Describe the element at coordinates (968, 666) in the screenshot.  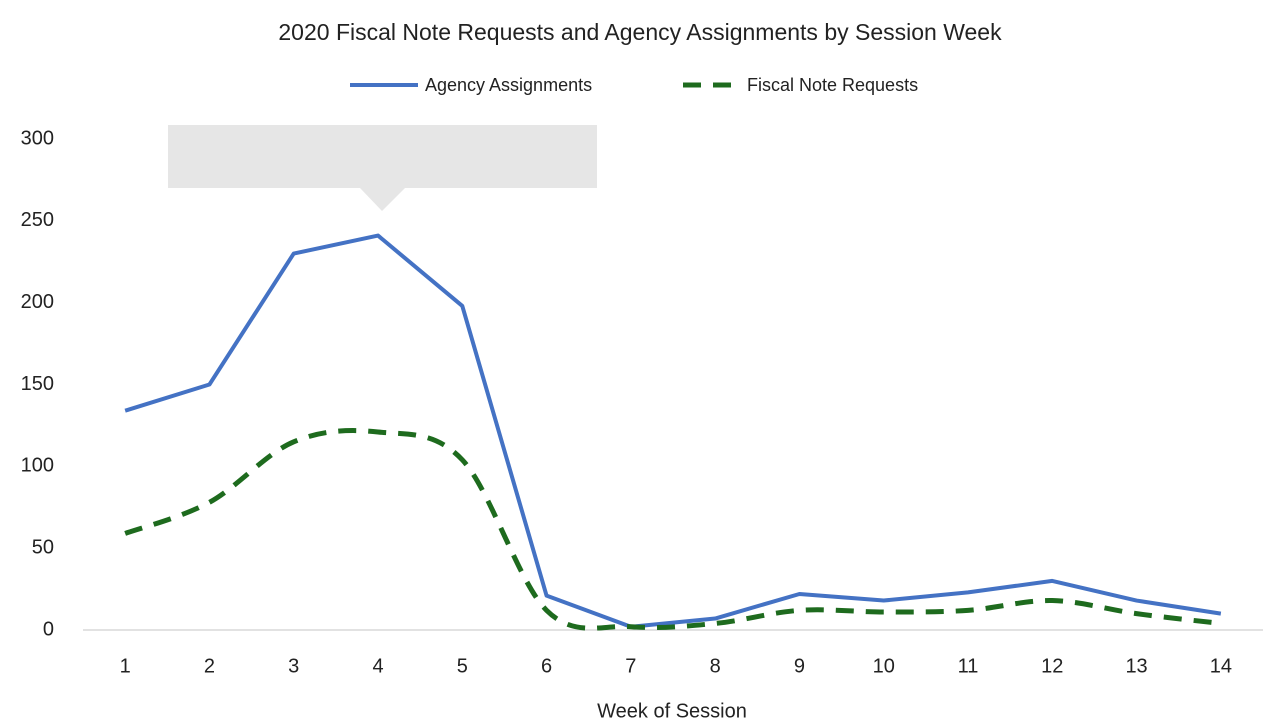
I see `x-tick-label: 11` at that location.